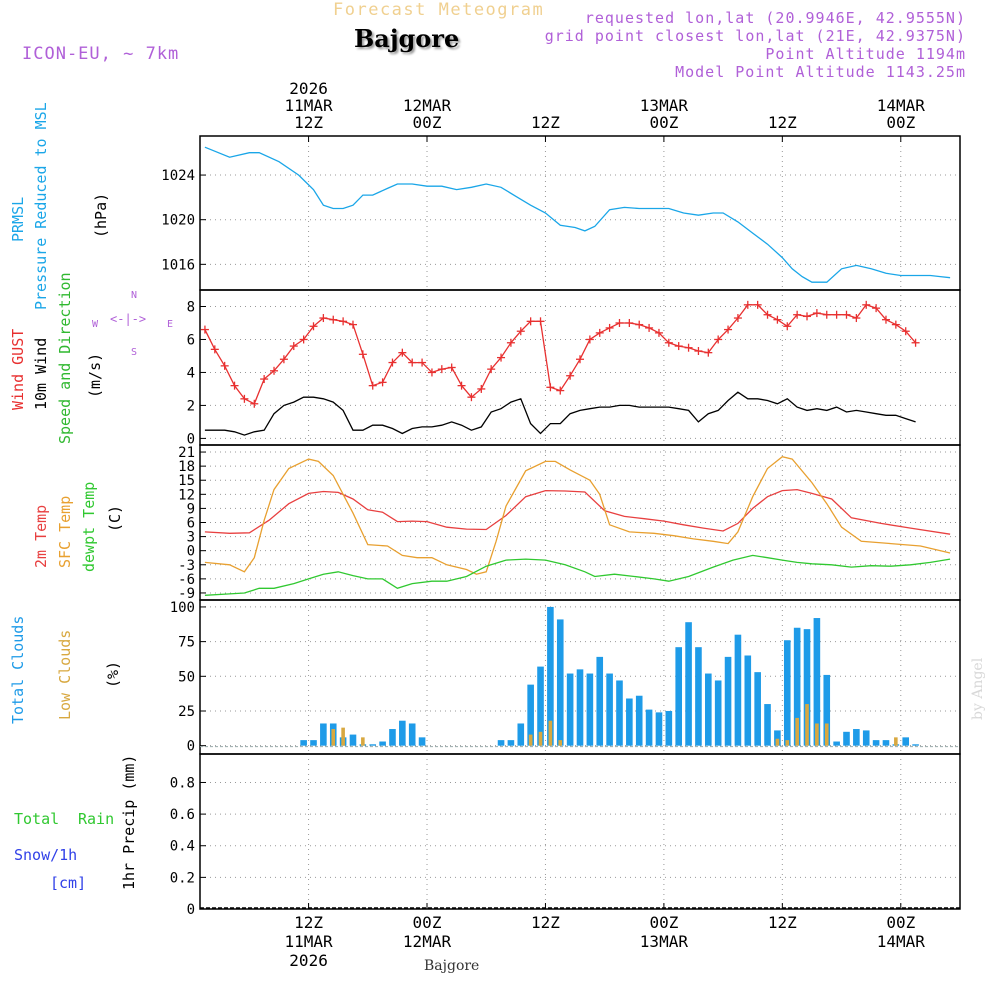  I want to click on point-altitude: Point Altitude 1194m, so click(865, 54).